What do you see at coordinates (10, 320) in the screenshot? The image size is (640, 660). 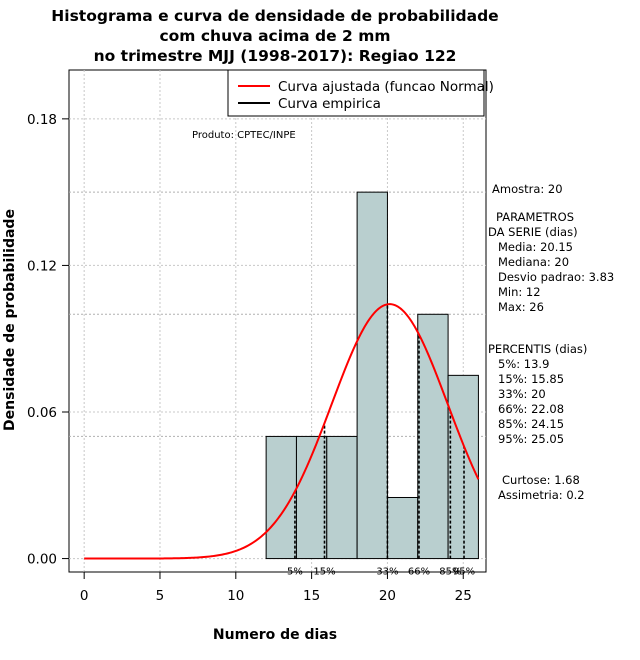 I see `y-axis-label: Densidade de probabilidade` at bounding box center [10, 320].